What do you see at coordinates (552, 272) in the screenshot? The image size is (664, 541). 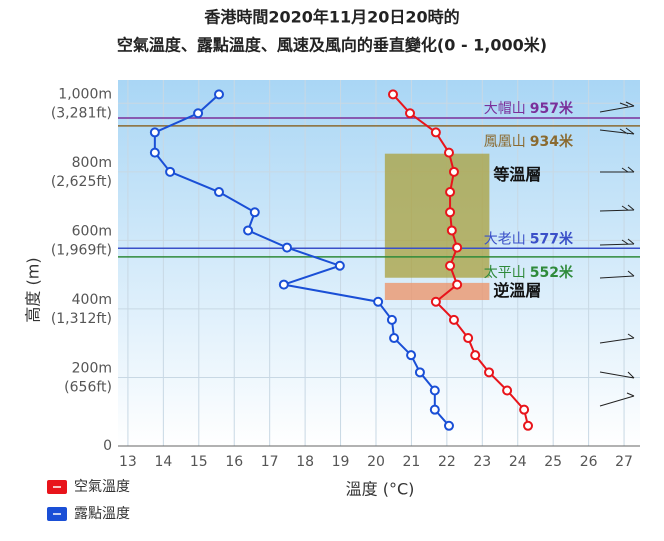 I see `mountain-height: 552米` at bounding box center [552, 272].